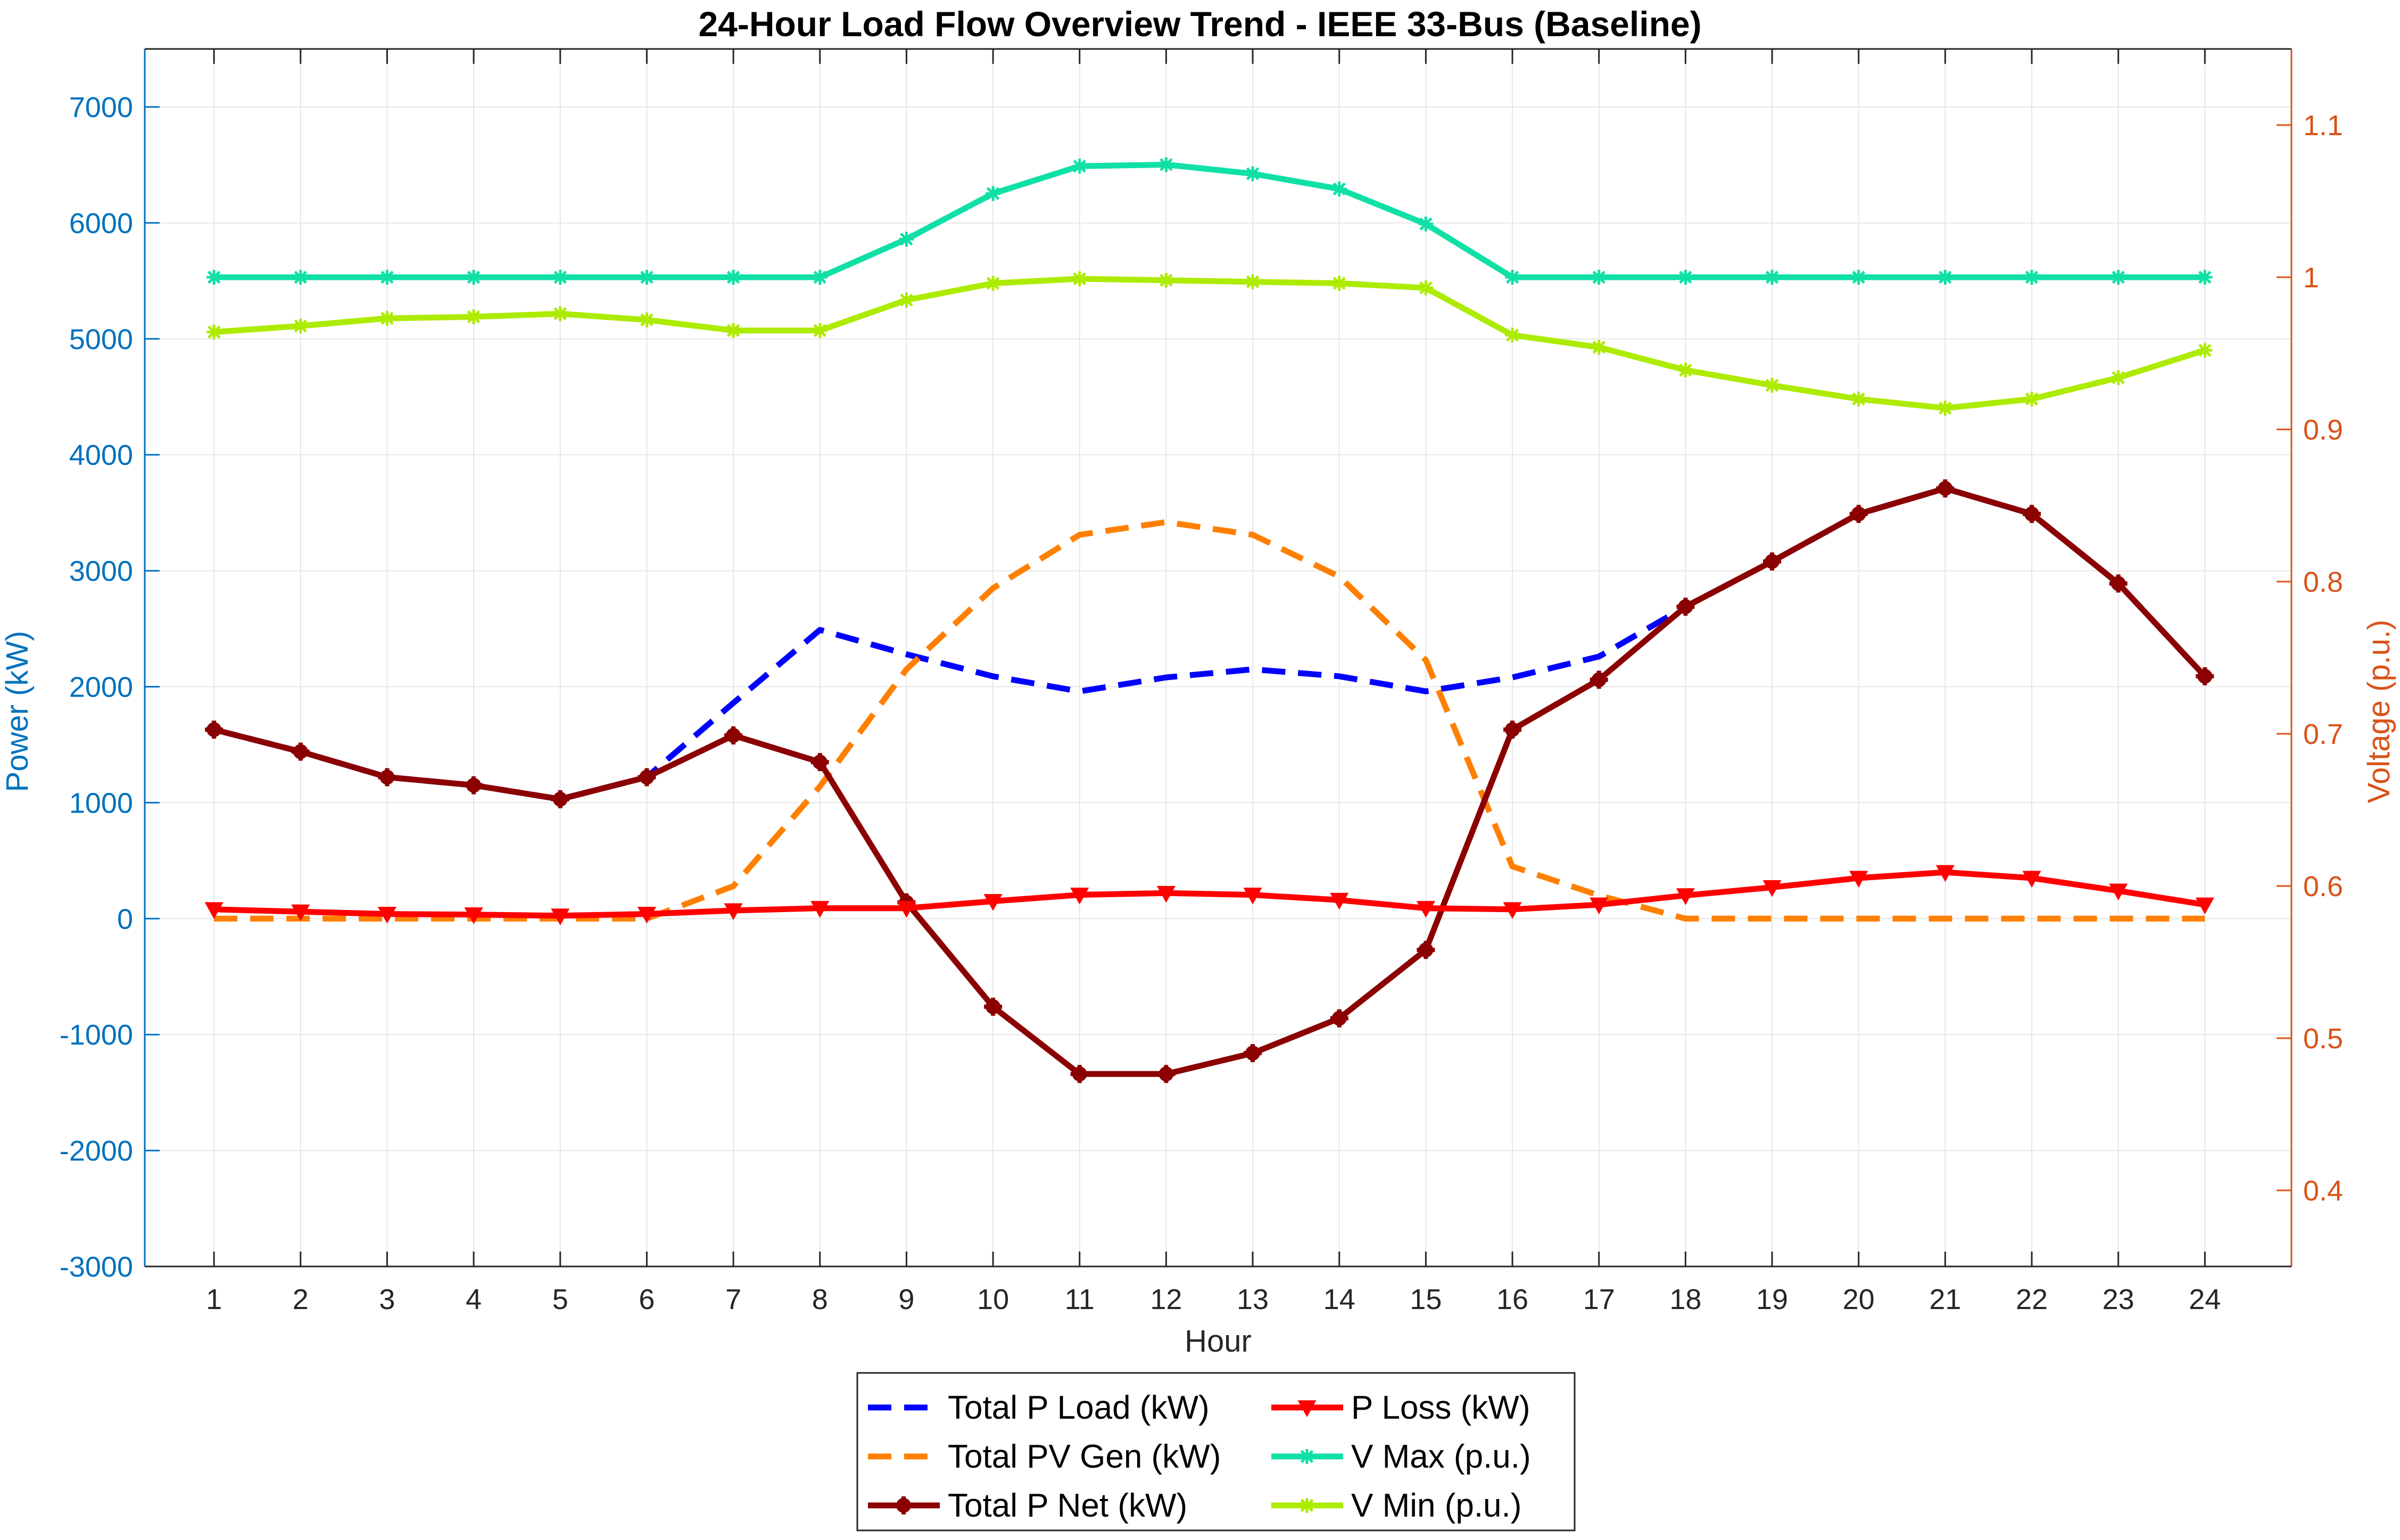 The image size is (2400, 1540). I want to click on x-tick-label: 2, so click(301, 1300).